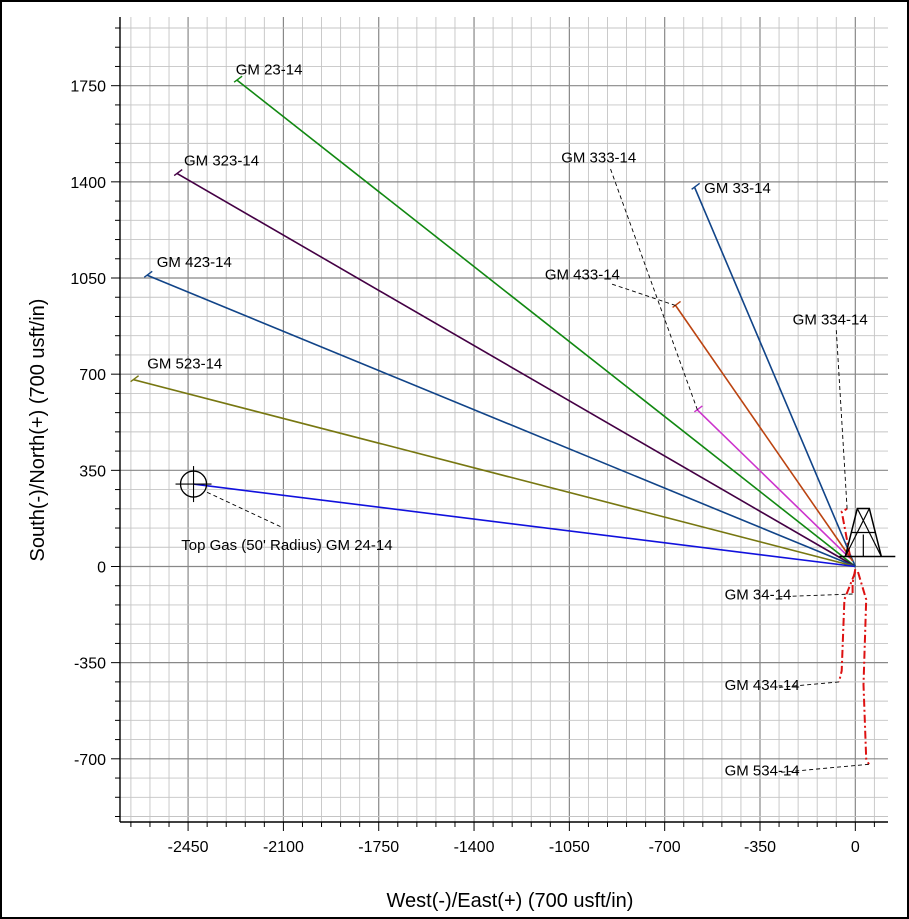  Describe the element at coordinates (92, 471) in the screenshot. I see `y-tick-label: 350` at that location.